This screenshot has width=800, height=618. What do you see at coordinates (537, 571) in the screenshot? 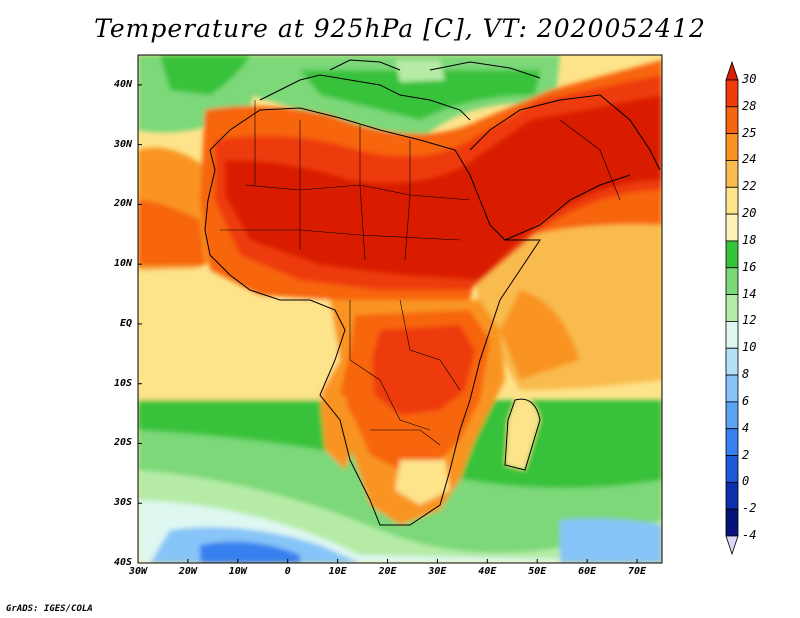
I see `lon-label: 50E` at bounding box center [537, 571].